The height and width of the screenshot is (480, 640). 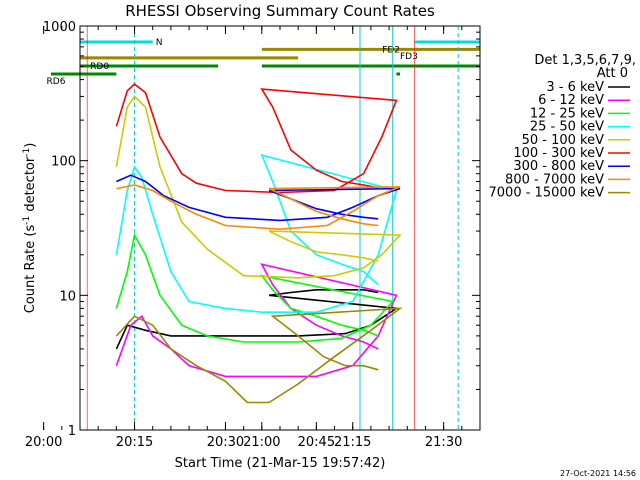 What do you see at coordinates (59, 27) in the screenshot?
I see `y-tick-label-3: 1000` at bounding box center [59, 27].